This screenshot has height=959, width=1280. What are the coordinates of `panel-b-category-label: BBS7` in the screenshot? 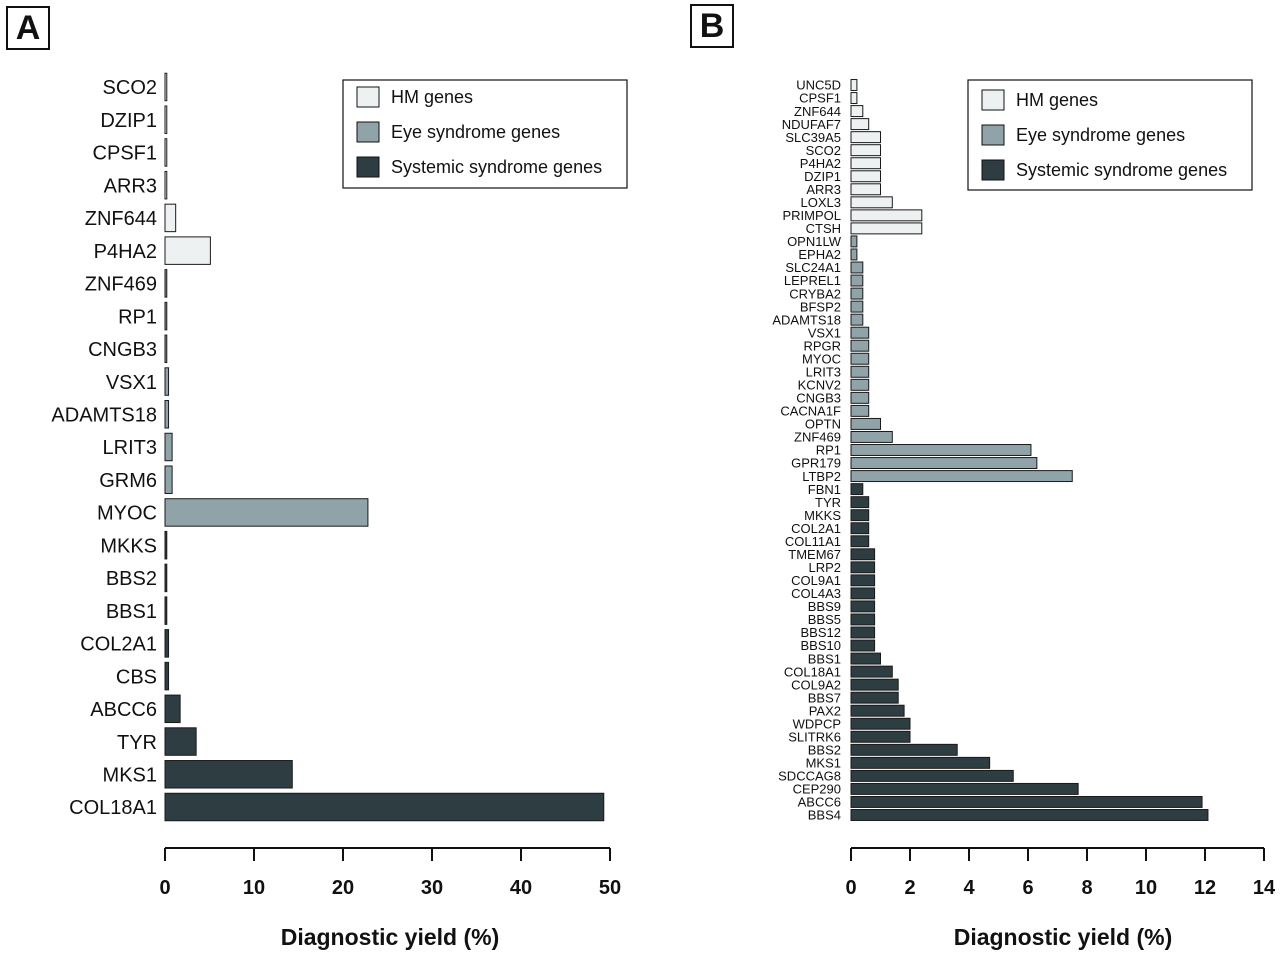 It's located at (824, 697).